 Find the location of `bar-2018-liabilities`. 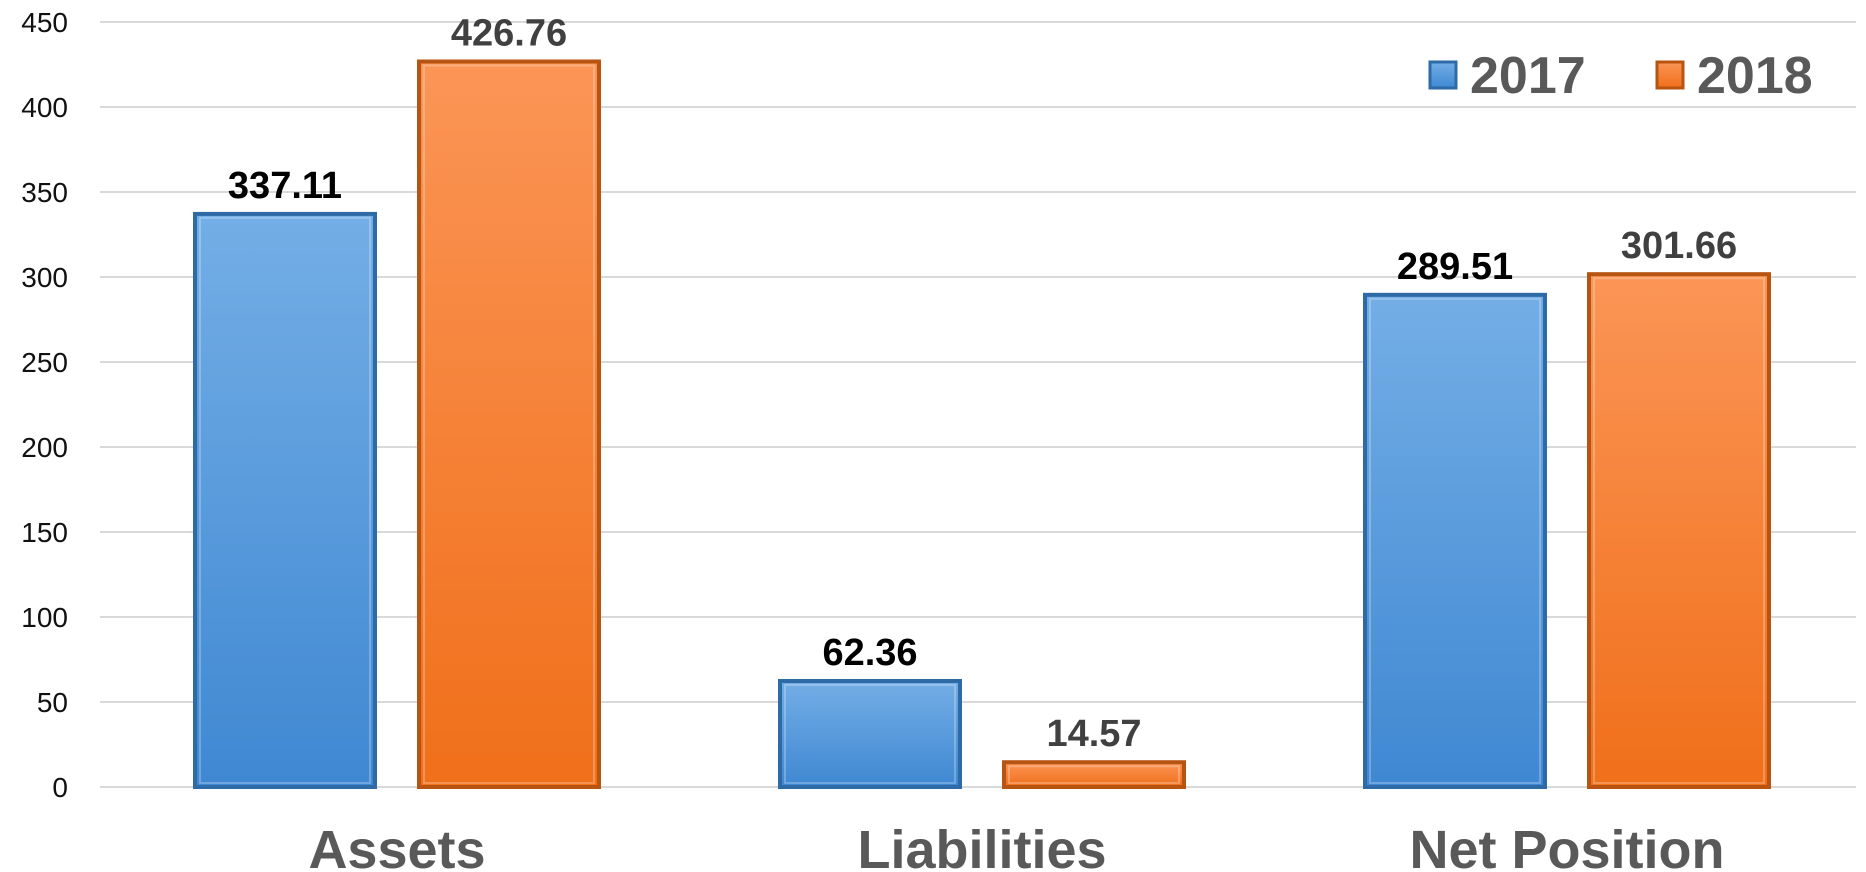

bar-2018-liabilities is located at coordinates (1094, 775).